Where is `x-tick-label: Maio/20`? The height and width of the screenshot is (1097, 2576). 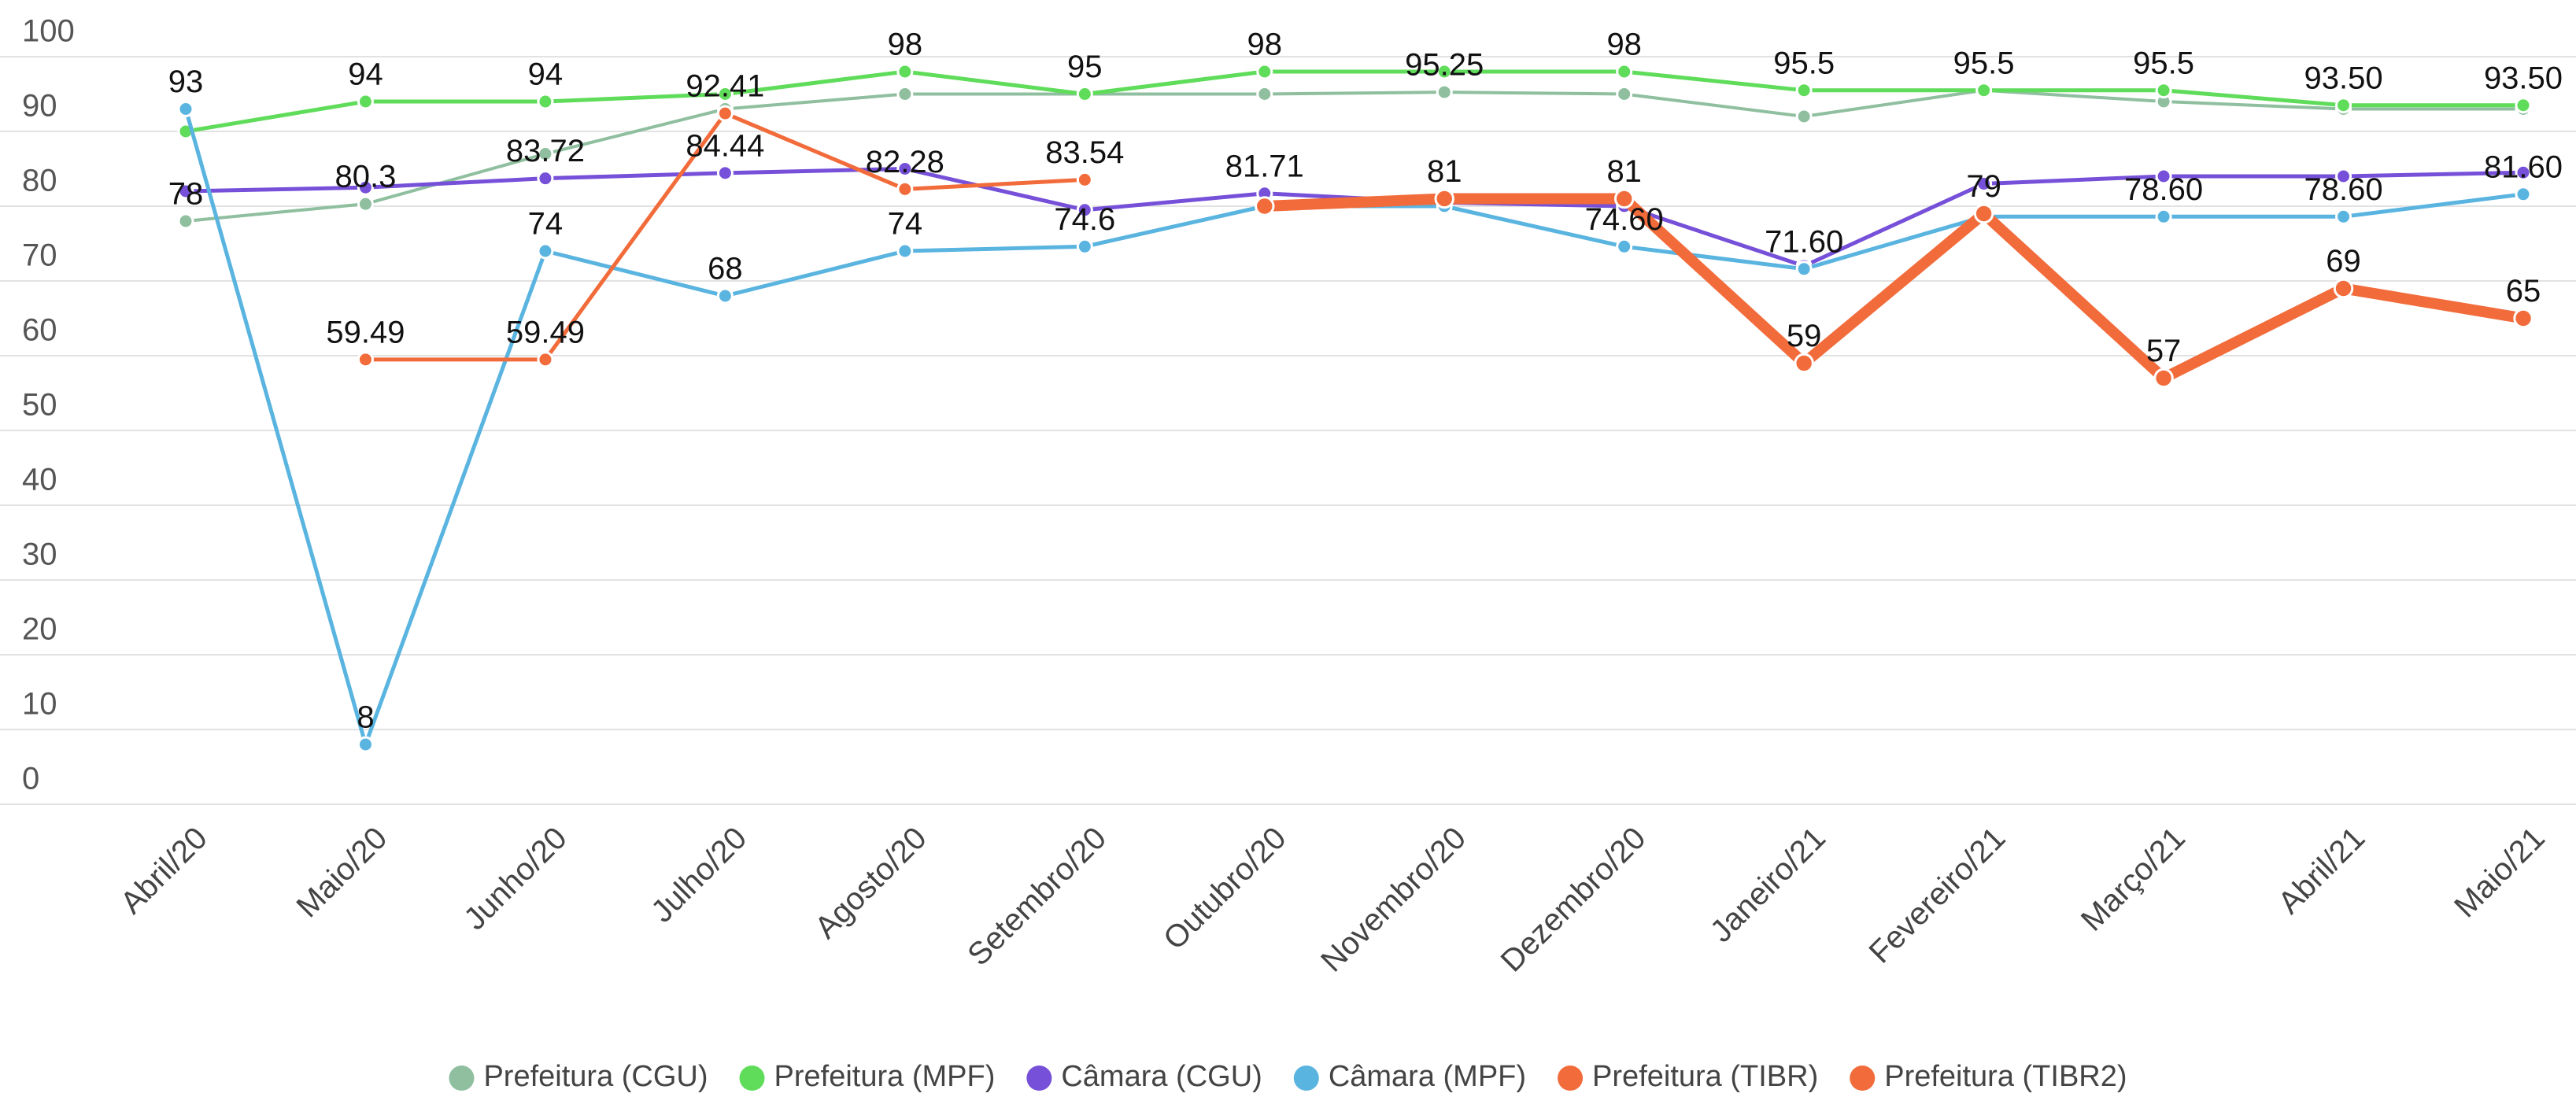
x-tick-label: Maio/20 is located at coordinates (342, 873).